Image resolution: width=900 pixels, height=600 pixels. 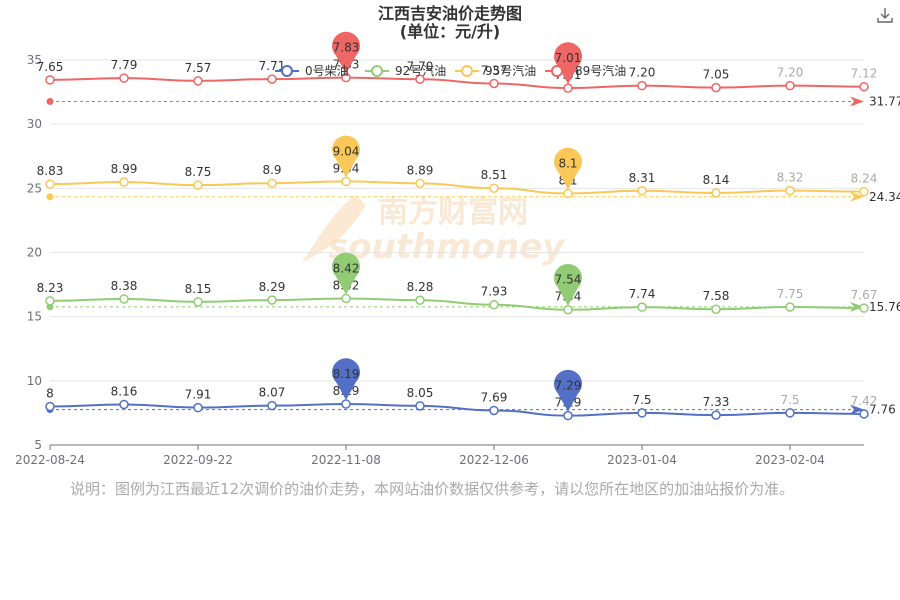 What do you see at coordinates (50, 460) in the screenshot?
I see `x-tick-label: 2022-08-24` at bounding box center [50, 460].